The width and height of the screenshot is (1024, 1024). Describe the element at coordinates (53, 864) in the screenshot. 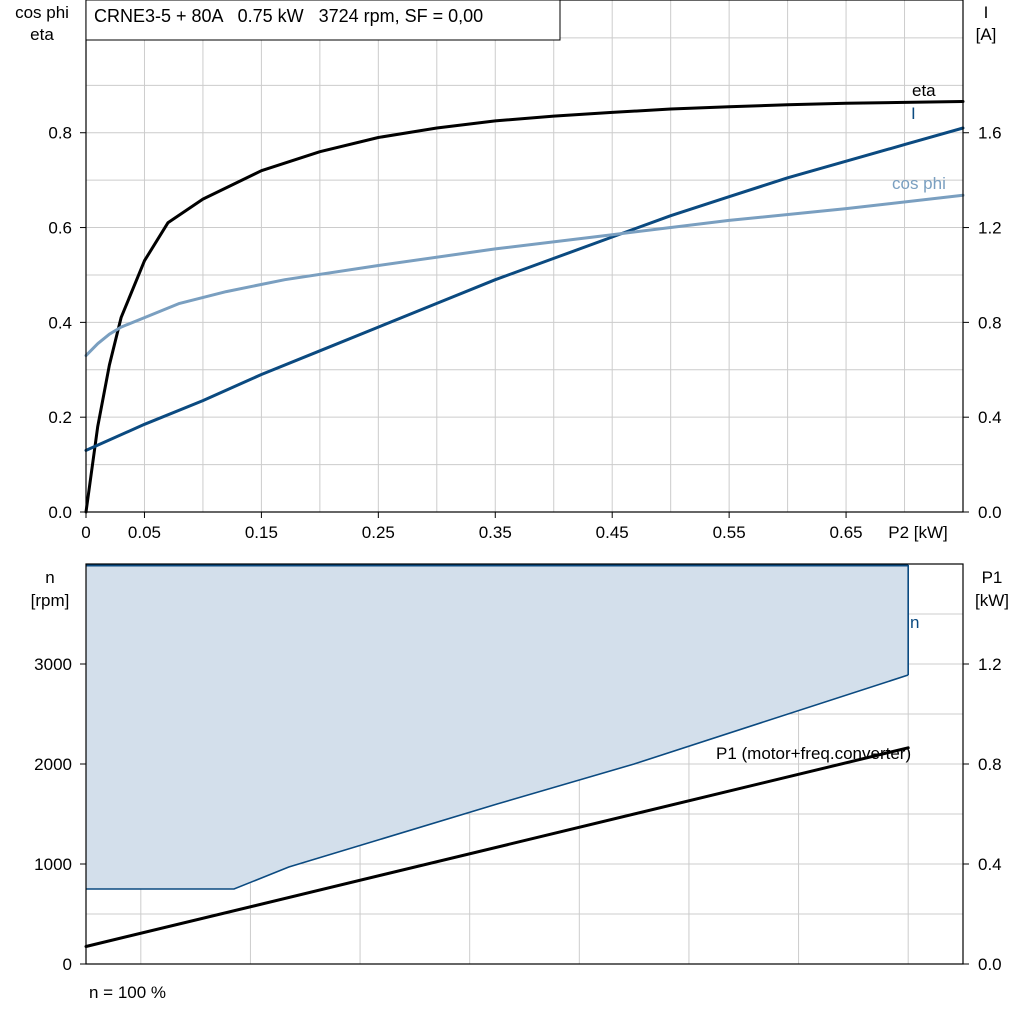

I see `bottom-left-tick-label-1: 1000` at that location.